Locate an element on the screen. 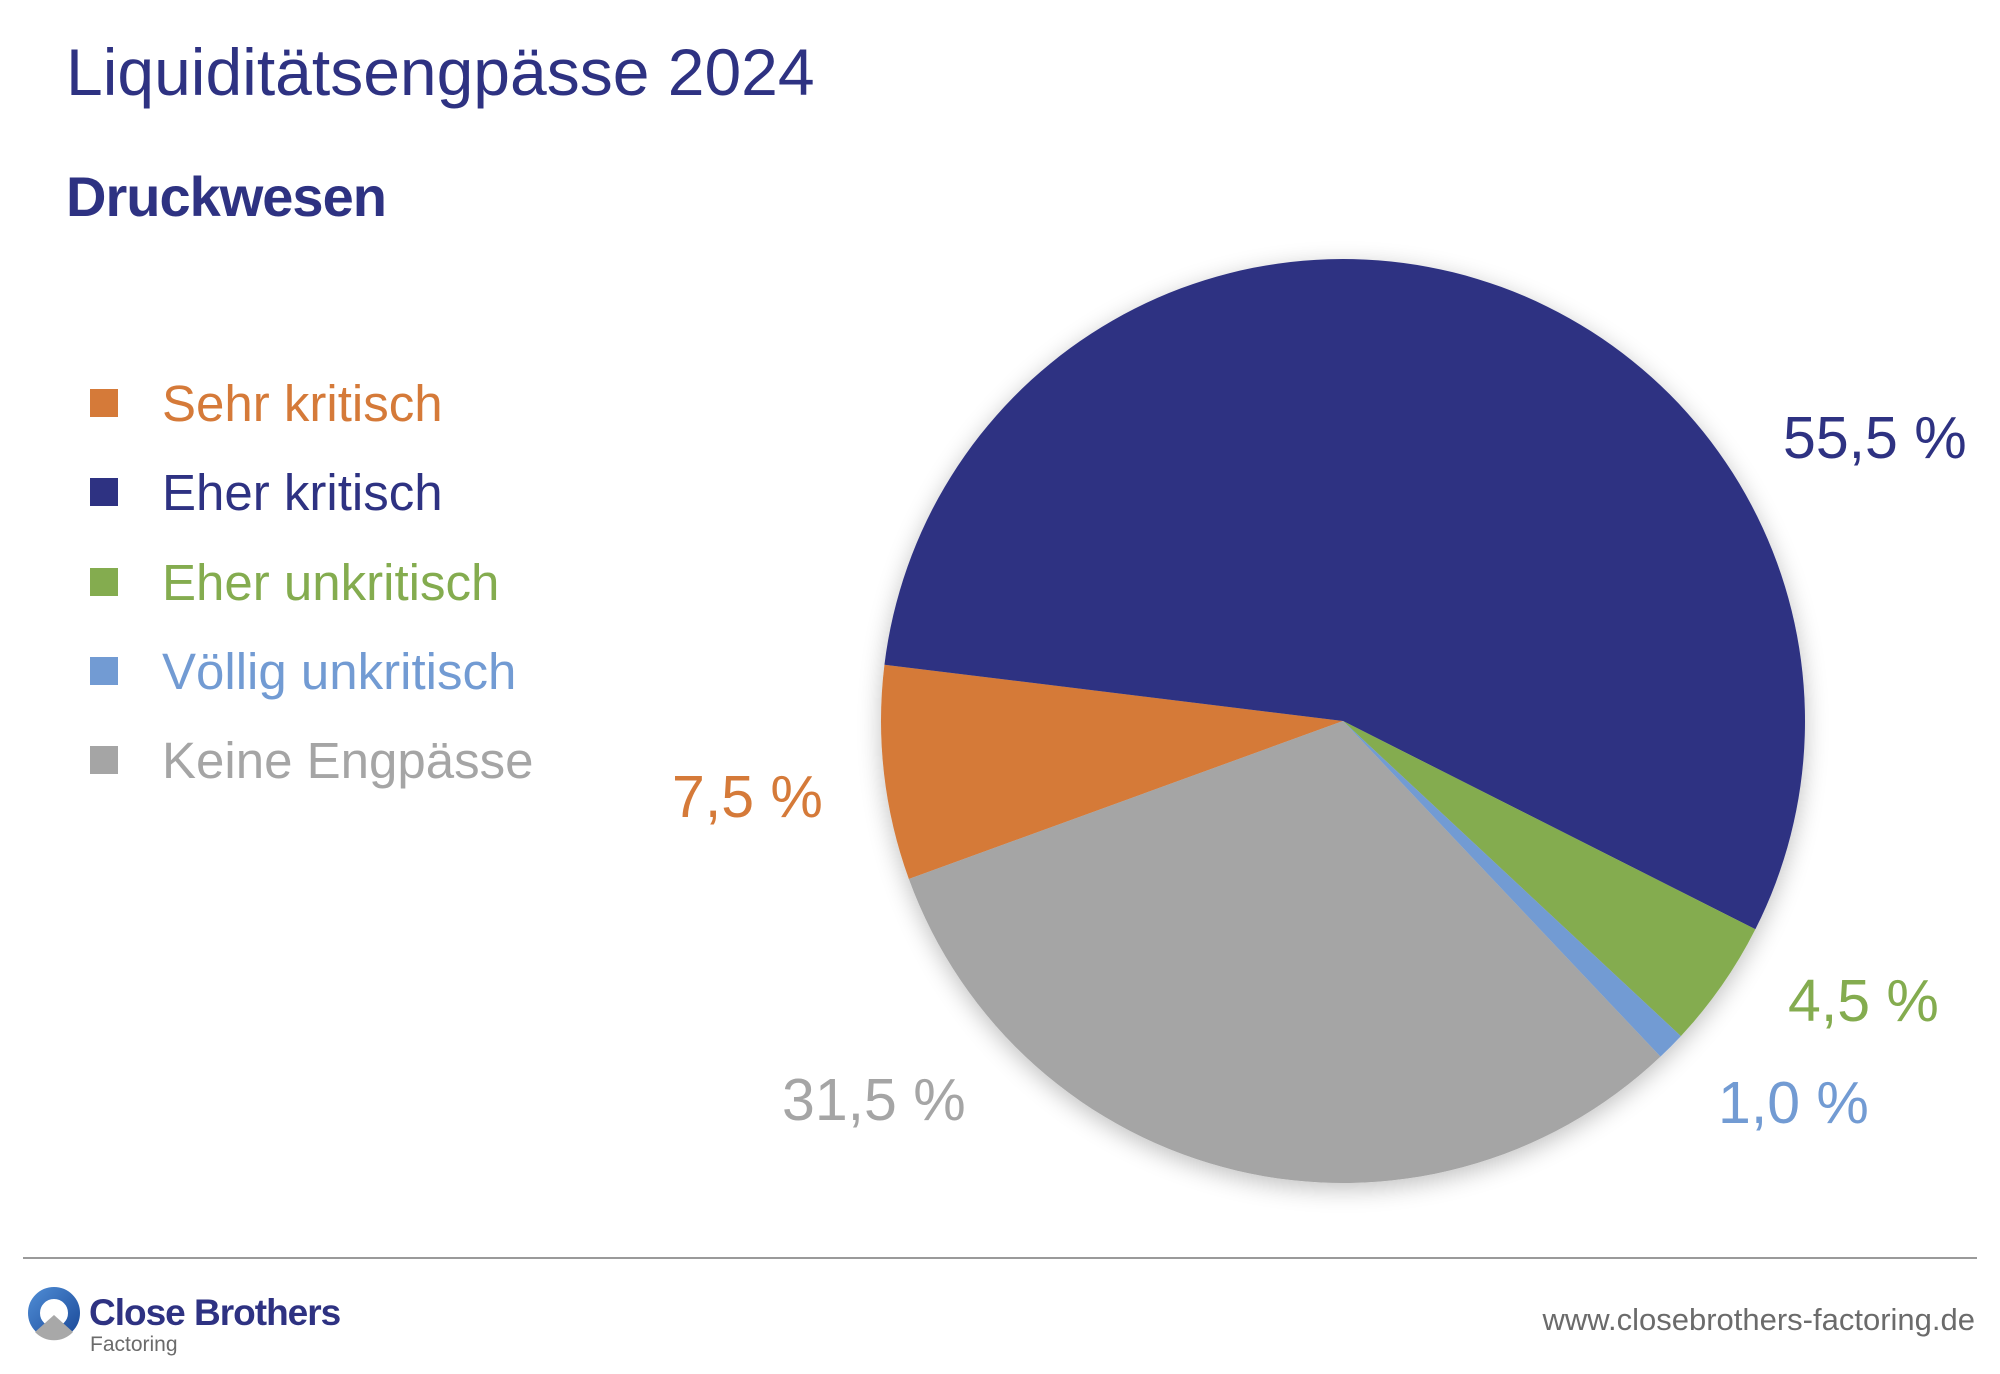 The height and width of the screenshot is (1374, 2000). legend-item-sehr-kritisch: Sehr kritisch is located at coordinates (266, 403).